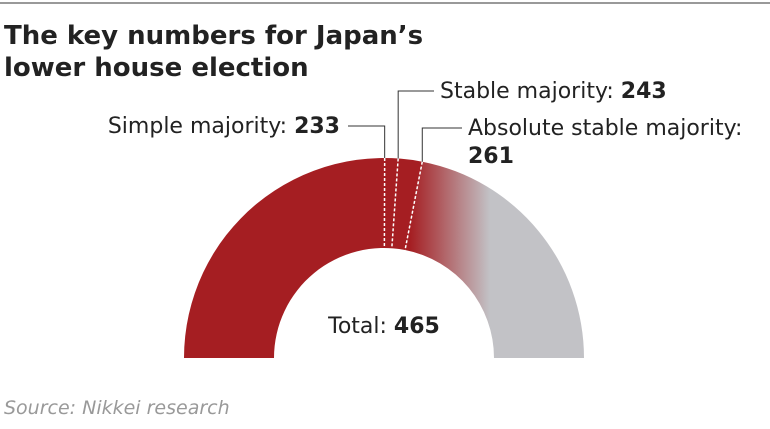  Describe the element at coordinates (156, 68) in the screenshot. I see `chart-title: lower house election` at that location.